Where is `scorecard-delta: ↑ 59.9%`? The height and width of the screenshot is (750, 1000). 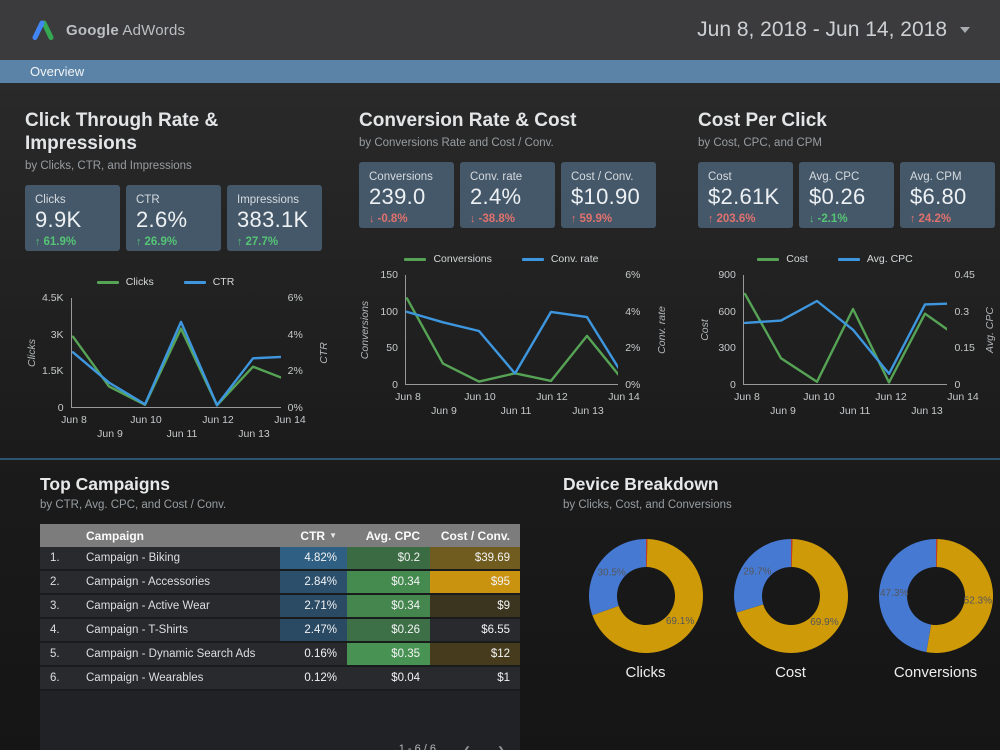
scorecard-delta: ↑ 59.9% is located at coordinates (608, 219).